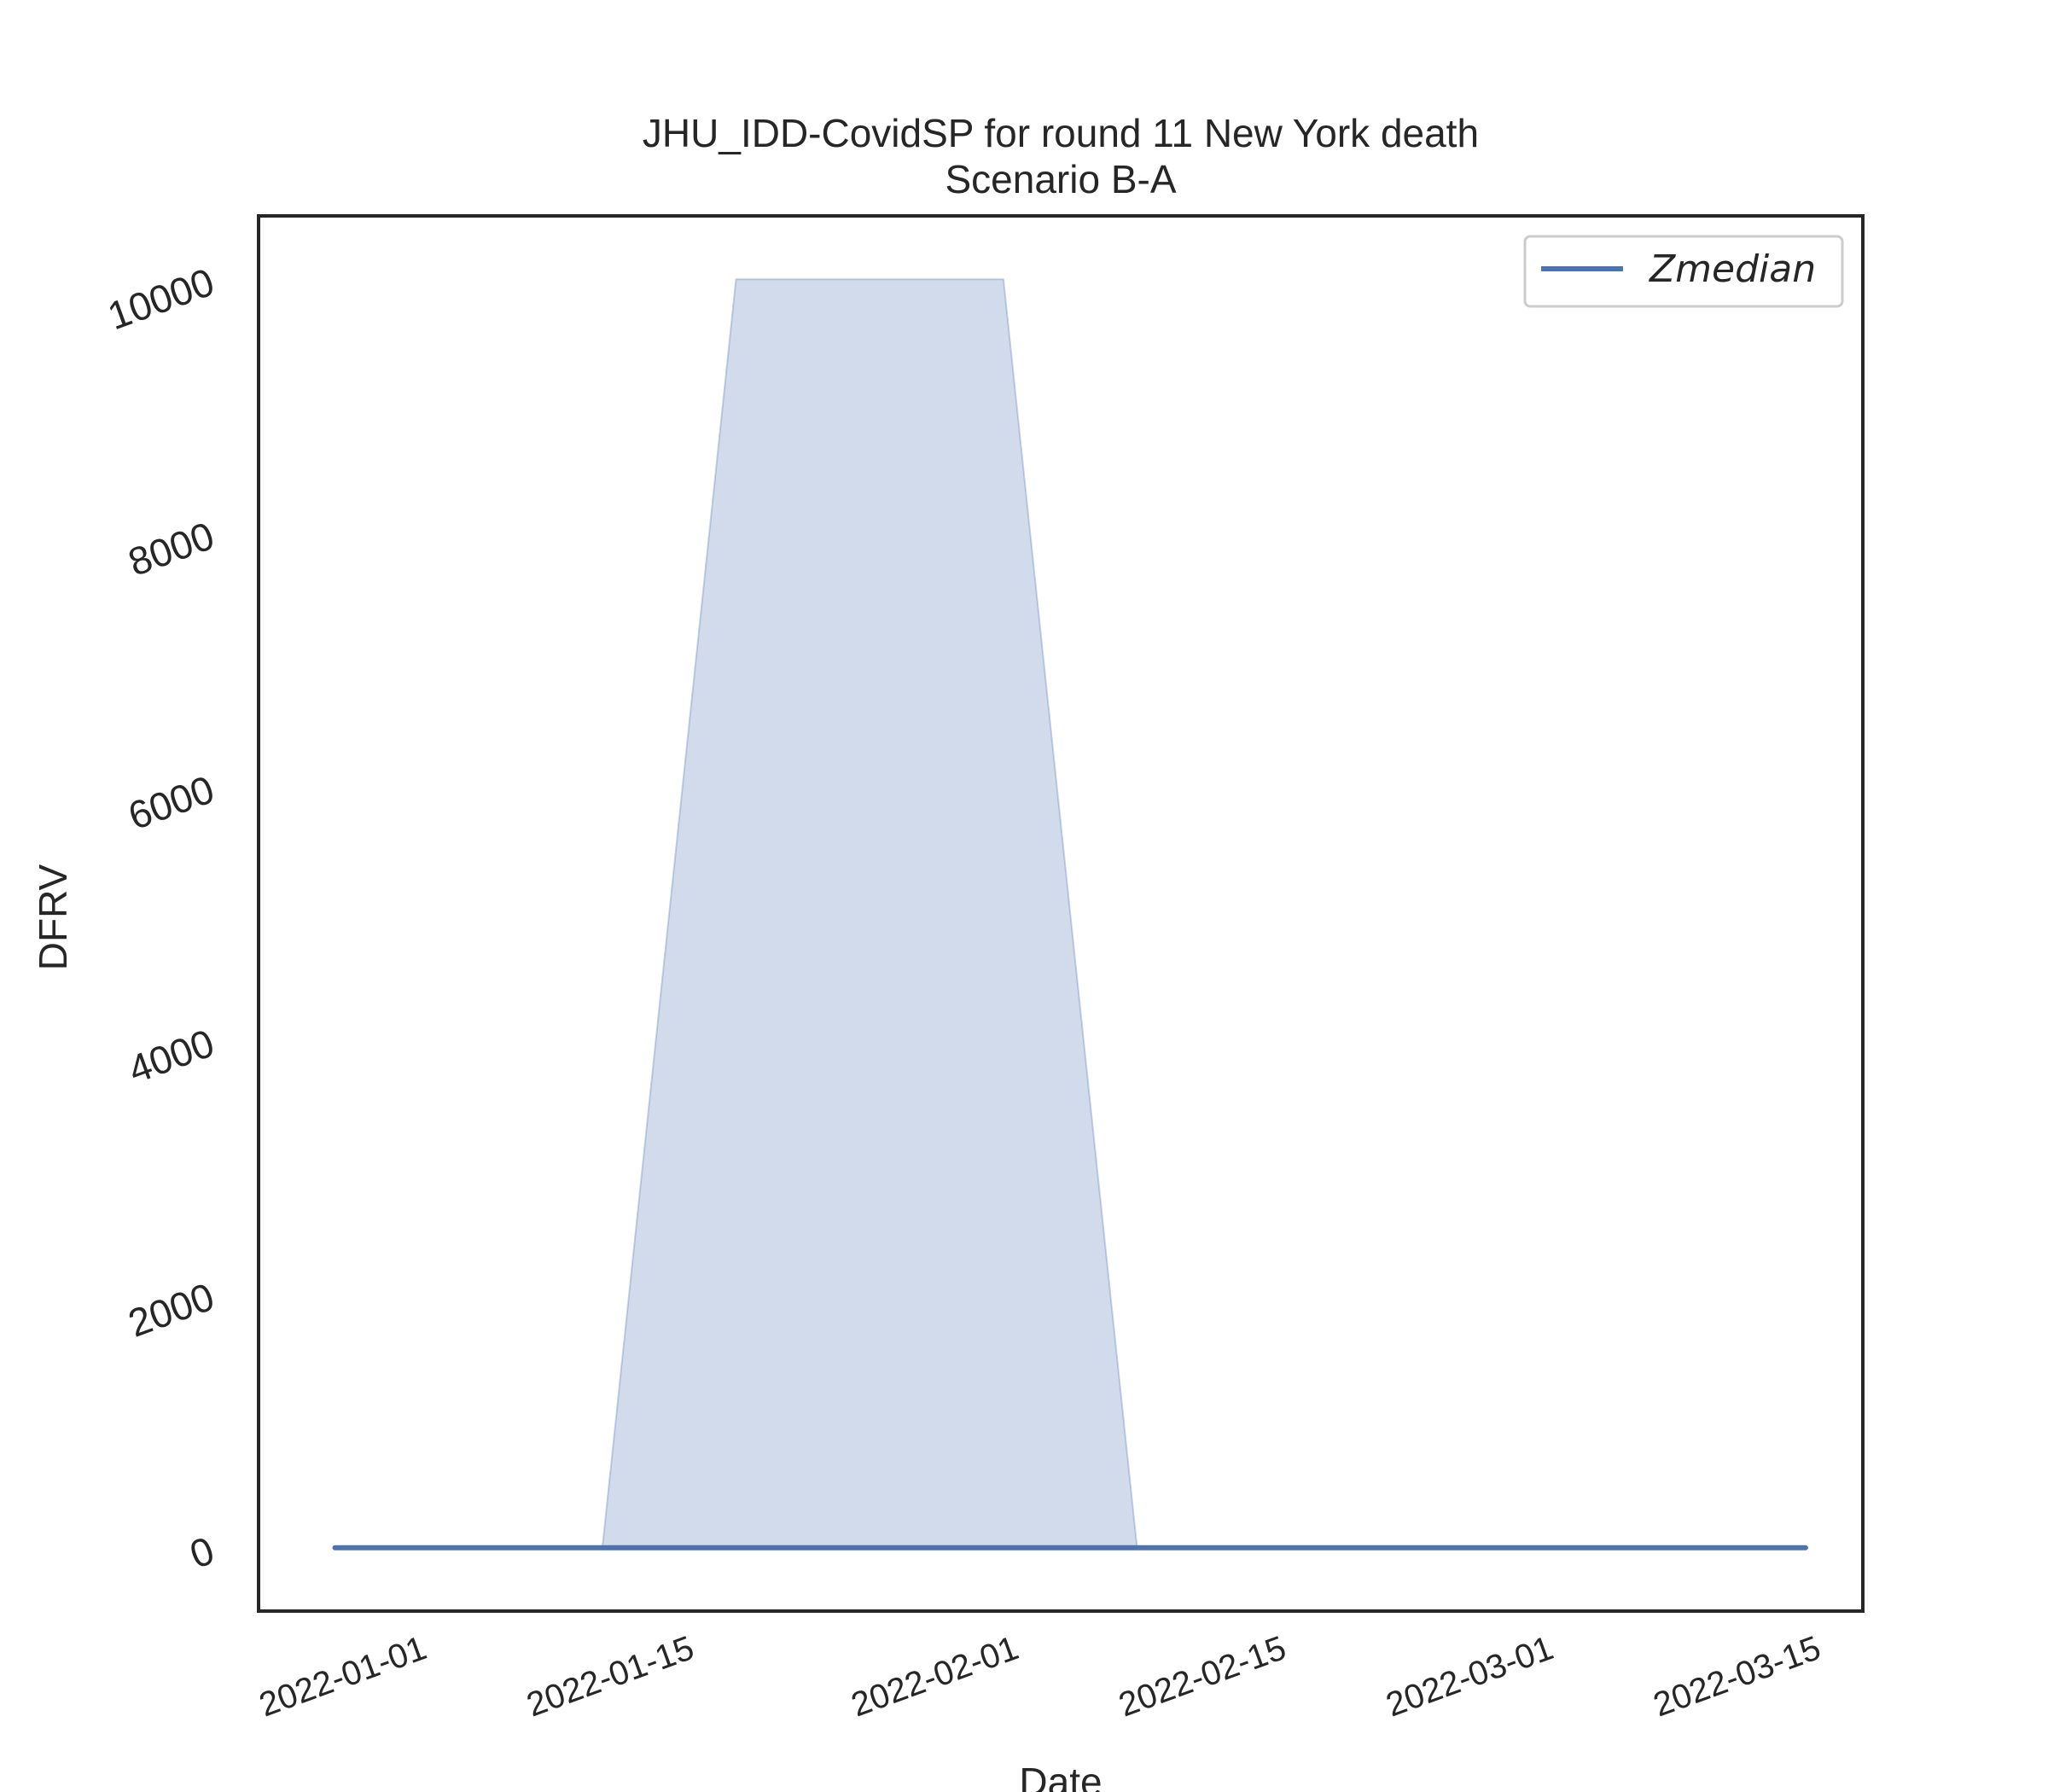  I want to click on x-axis-label: Date, so click(1060, 1776).